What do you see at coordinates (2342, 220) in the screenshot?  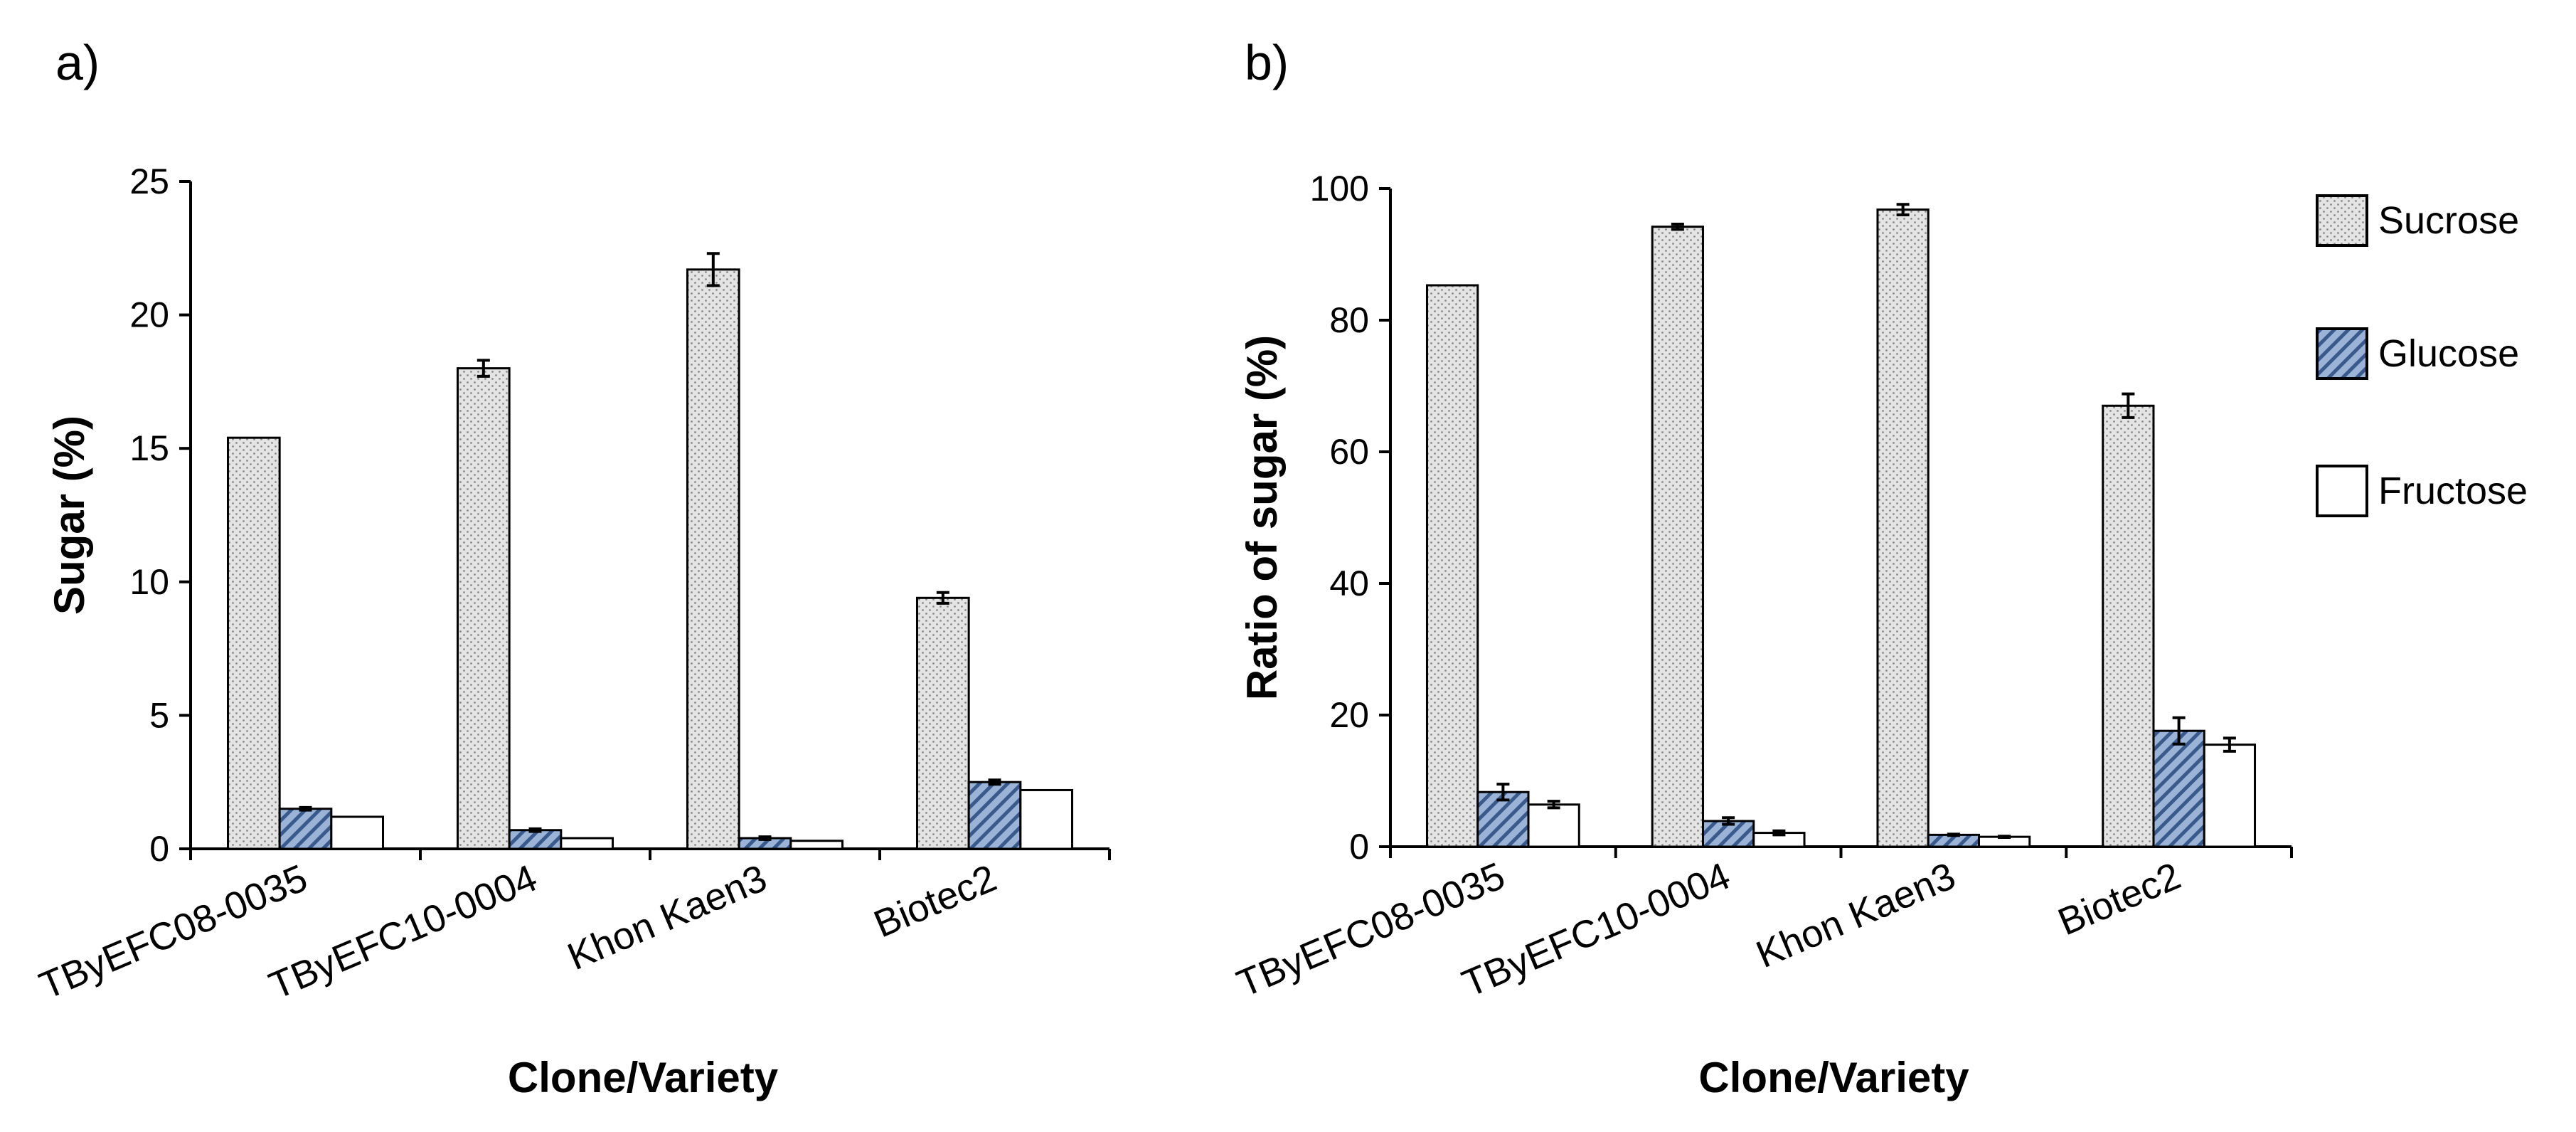 I see `legend-swatch-sucrose` at bounding box center [2342, 220].